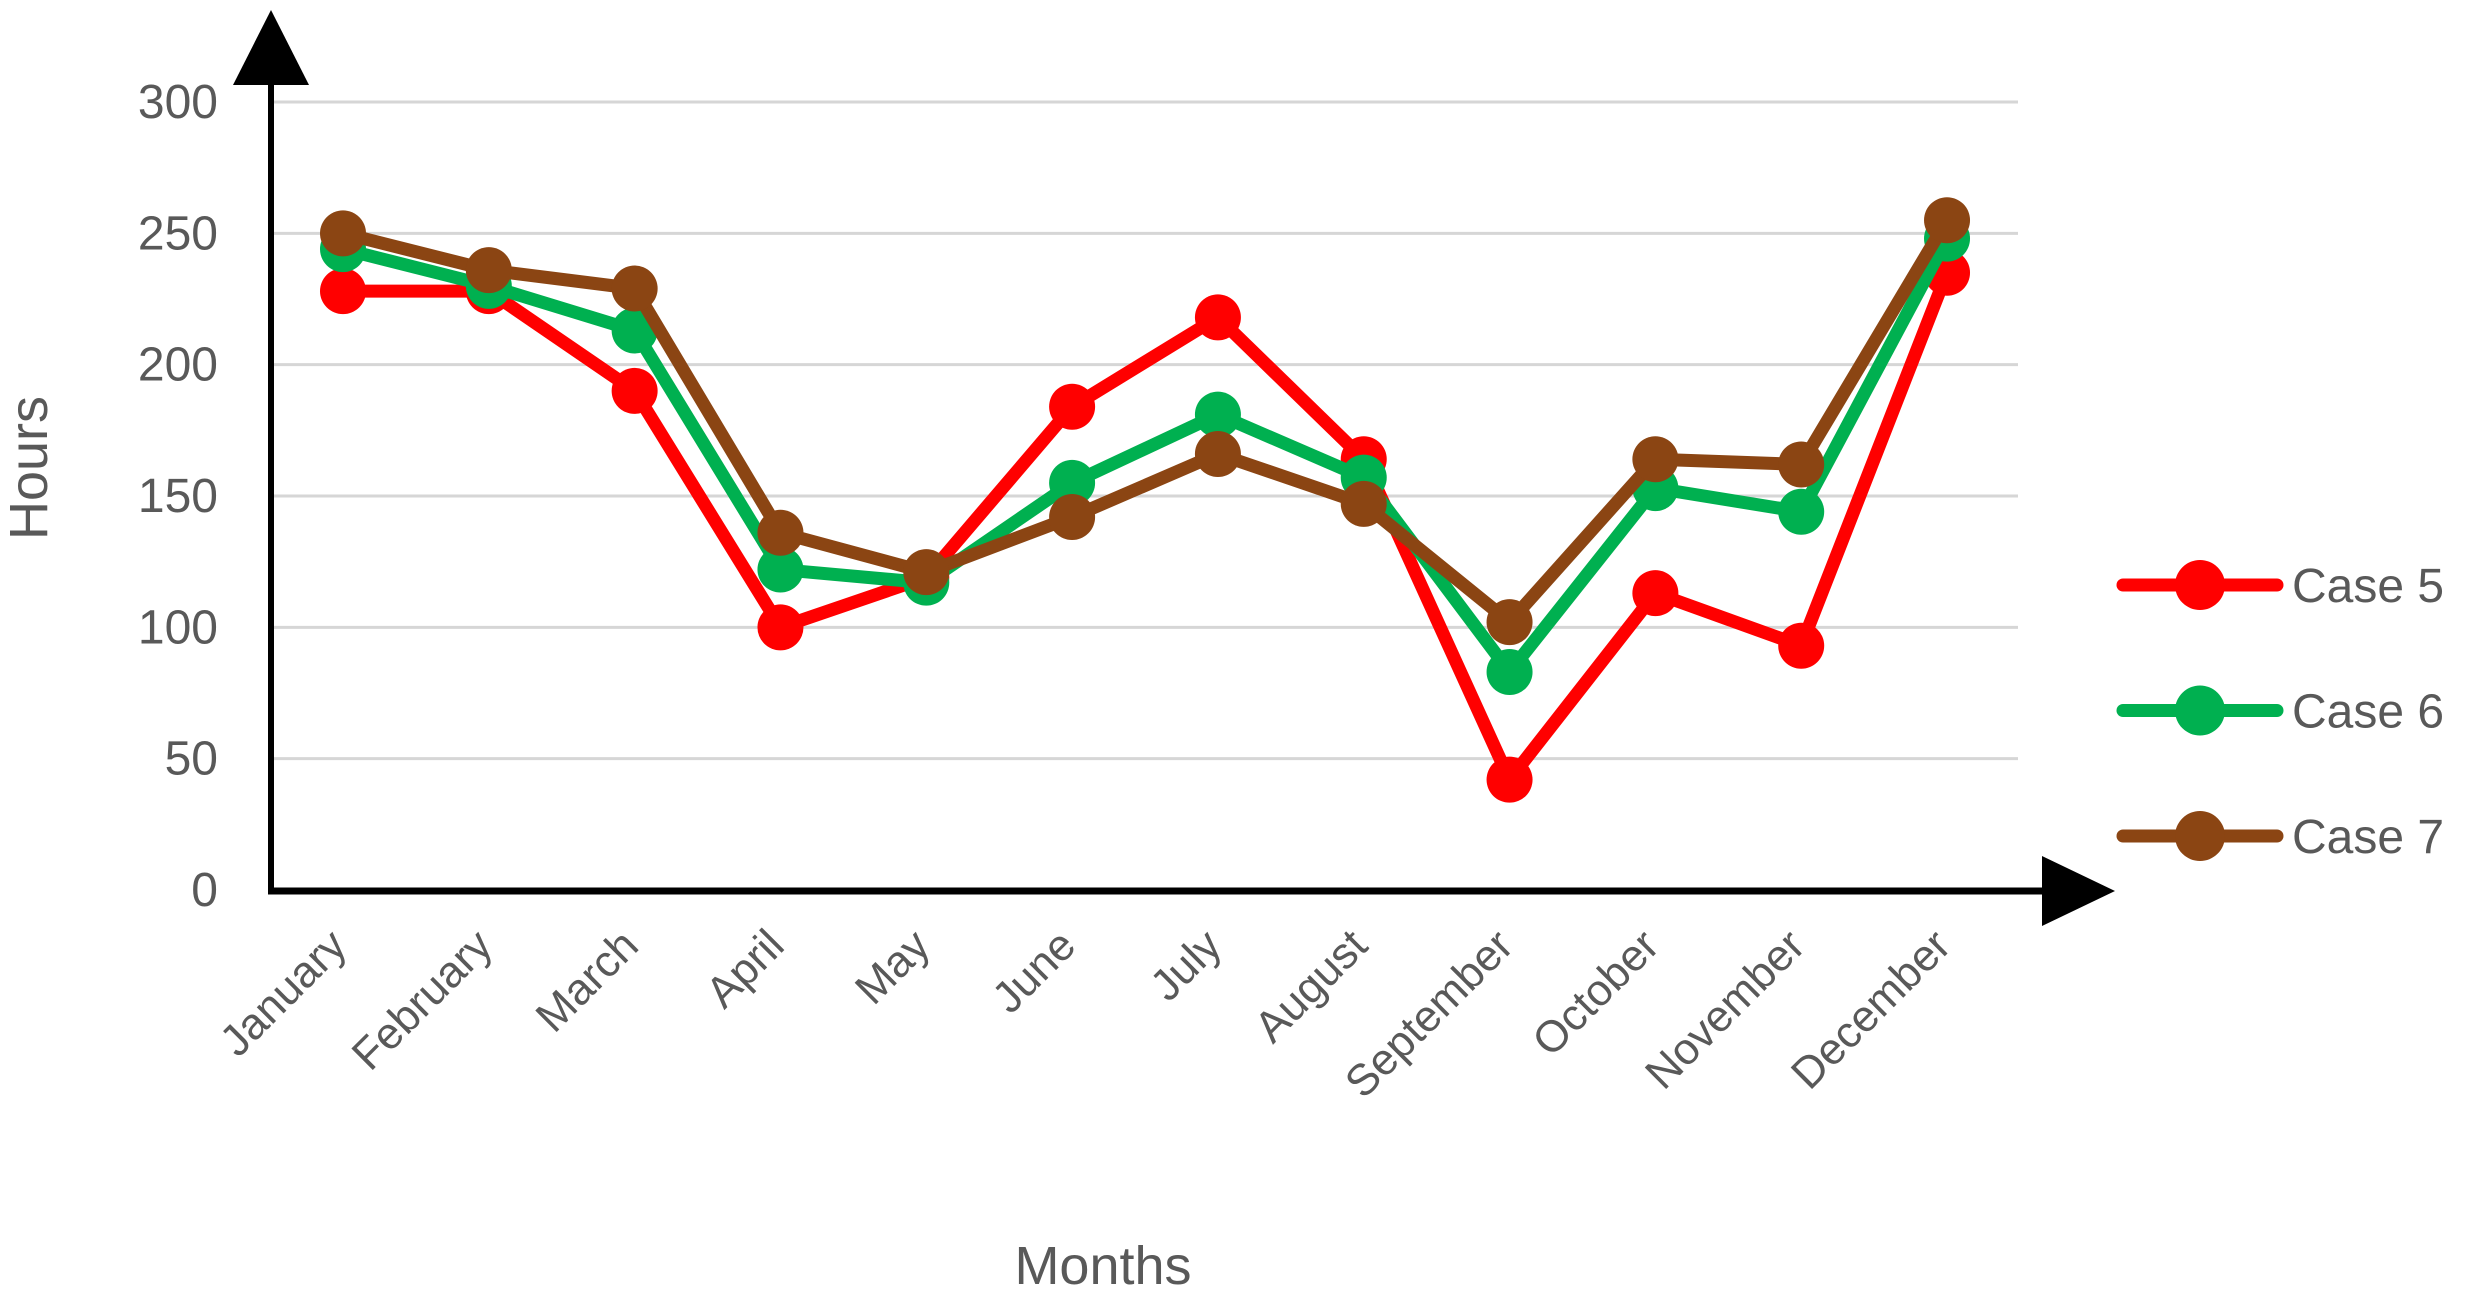 Image resolution: width=2480 pixels, height=1315 pixels. What do you see at coordinates (271, 451) in the screenshot?
I see `y-axis` at bounding box center [271, 451].